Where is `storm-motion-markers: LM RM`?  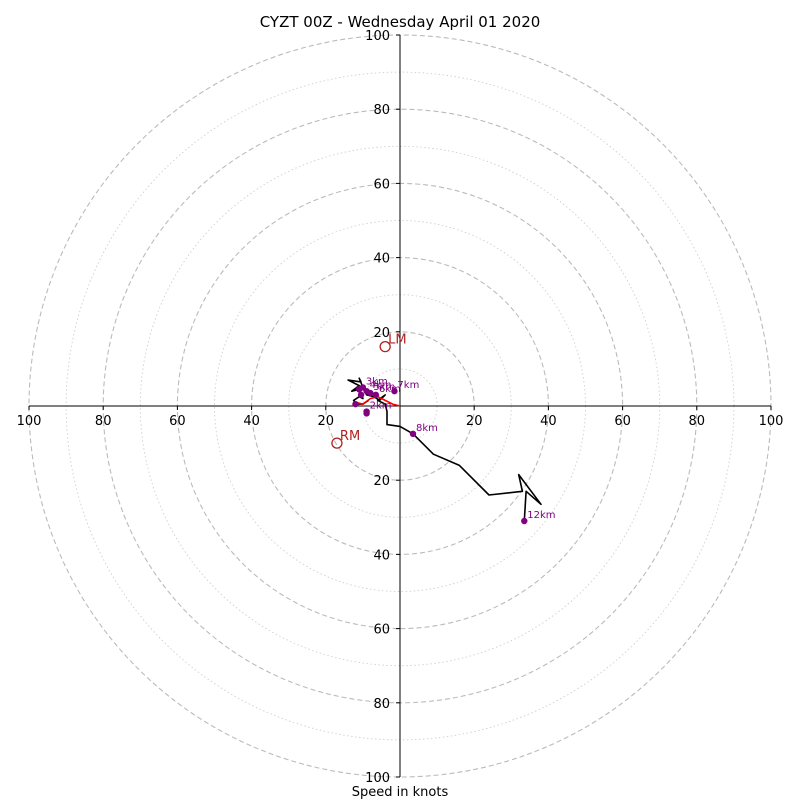 storm-motion-markers: LM RM is located at coordinates (369, 391).